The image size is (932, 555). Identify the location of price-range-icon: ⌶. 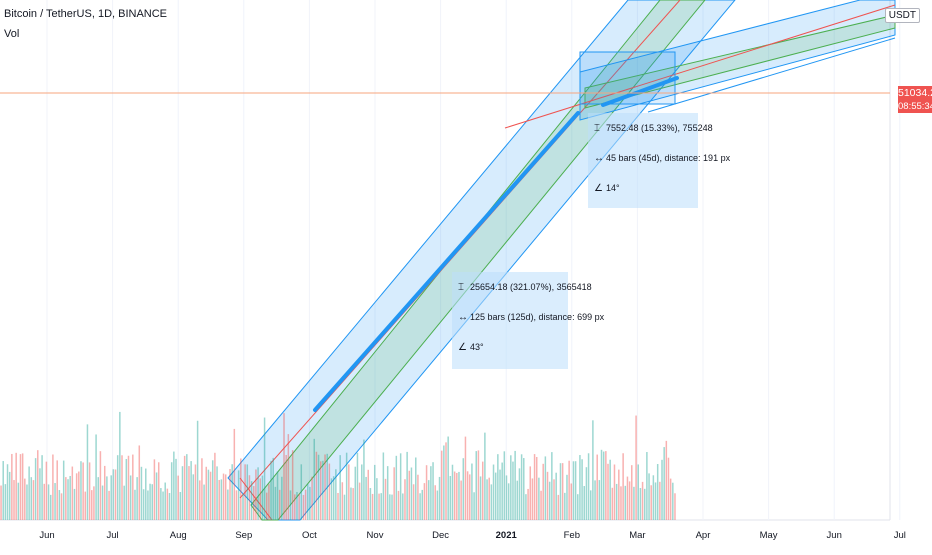
(597, 128).